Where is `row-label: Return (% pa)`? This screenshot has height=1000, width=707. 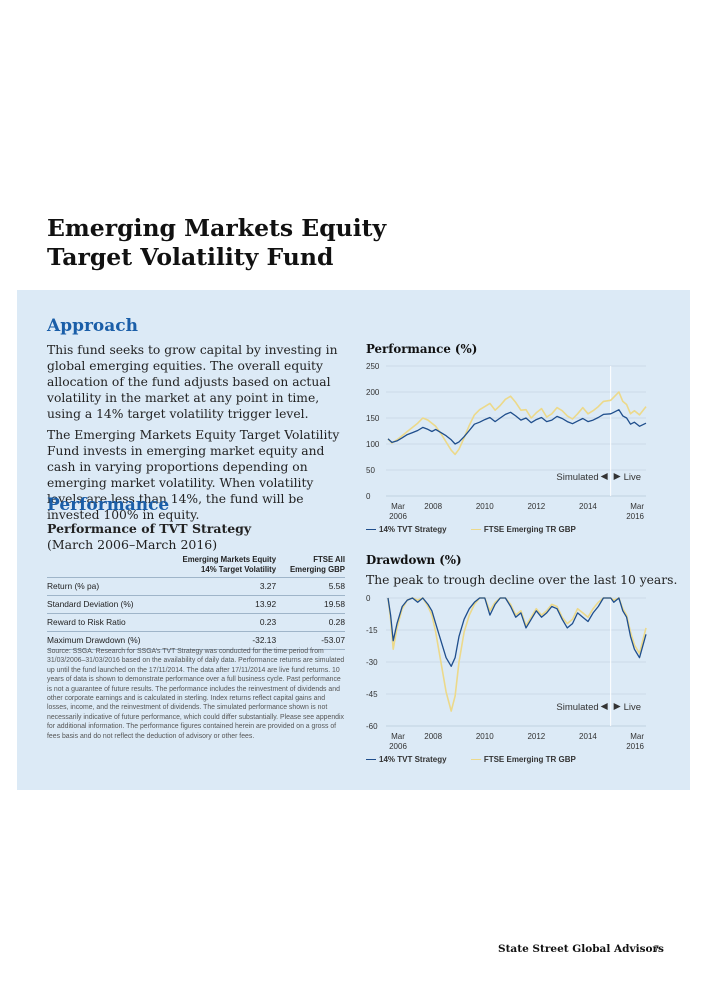 row-label: Return (% pa) is located at coordinates (103, 586).